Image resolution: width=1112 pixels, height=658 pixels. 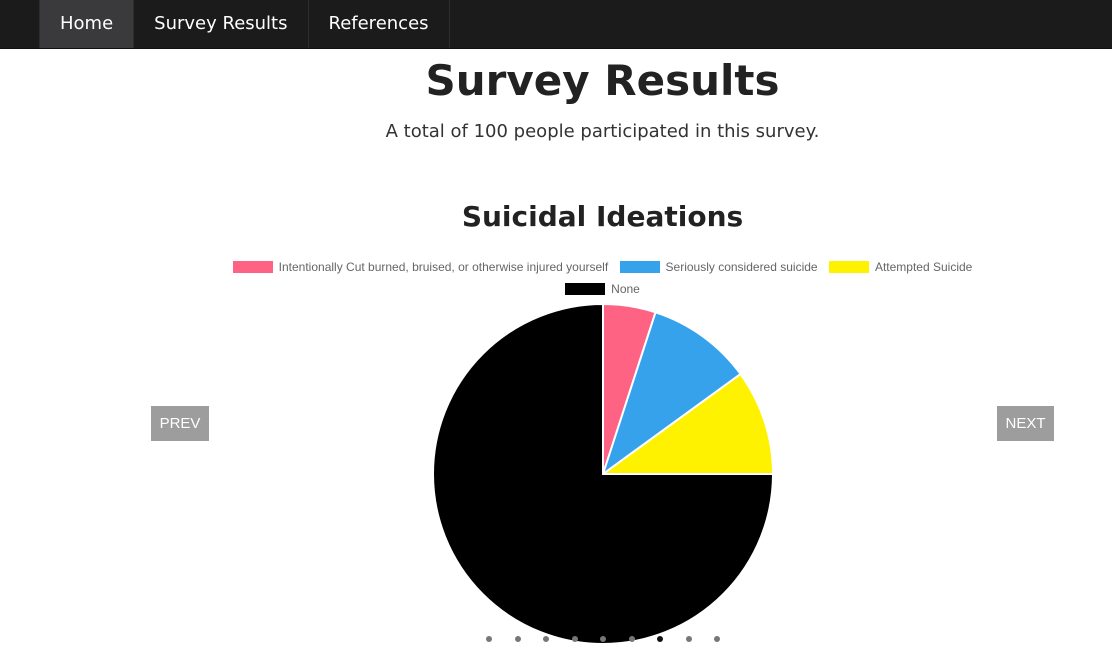 I want to click on prev-button: PREV, so click(x=180, y=423).